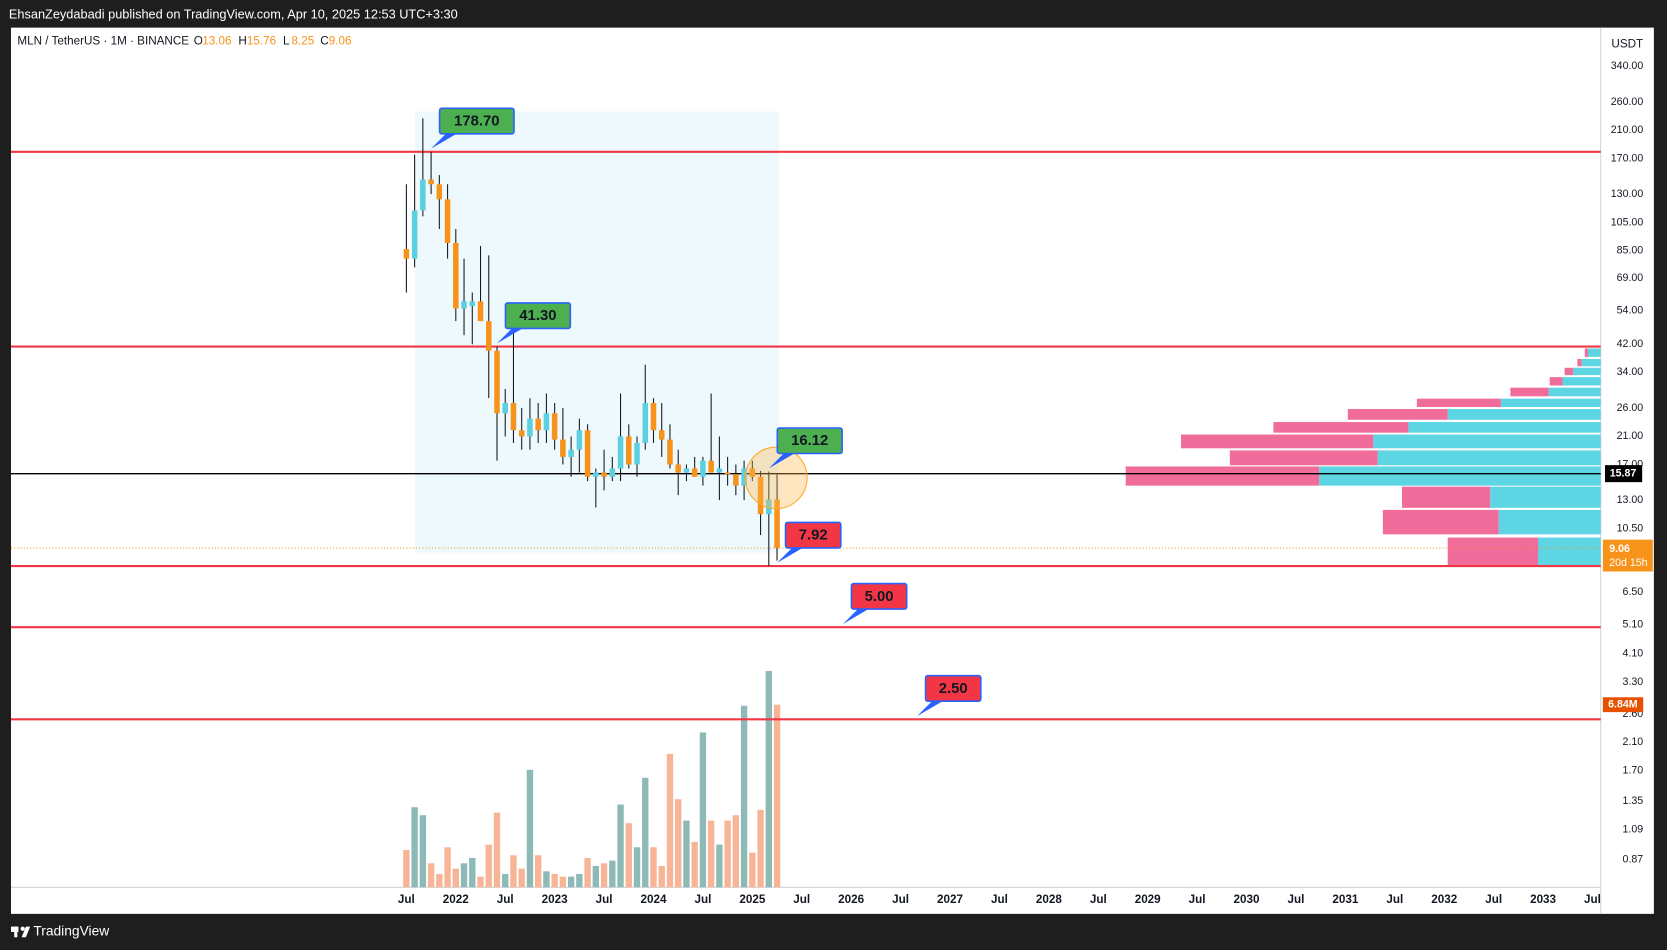 The width and height of the screenshot is (1667, 950). I want to click on y-tick-label: 10.50, so click(1630, 528).